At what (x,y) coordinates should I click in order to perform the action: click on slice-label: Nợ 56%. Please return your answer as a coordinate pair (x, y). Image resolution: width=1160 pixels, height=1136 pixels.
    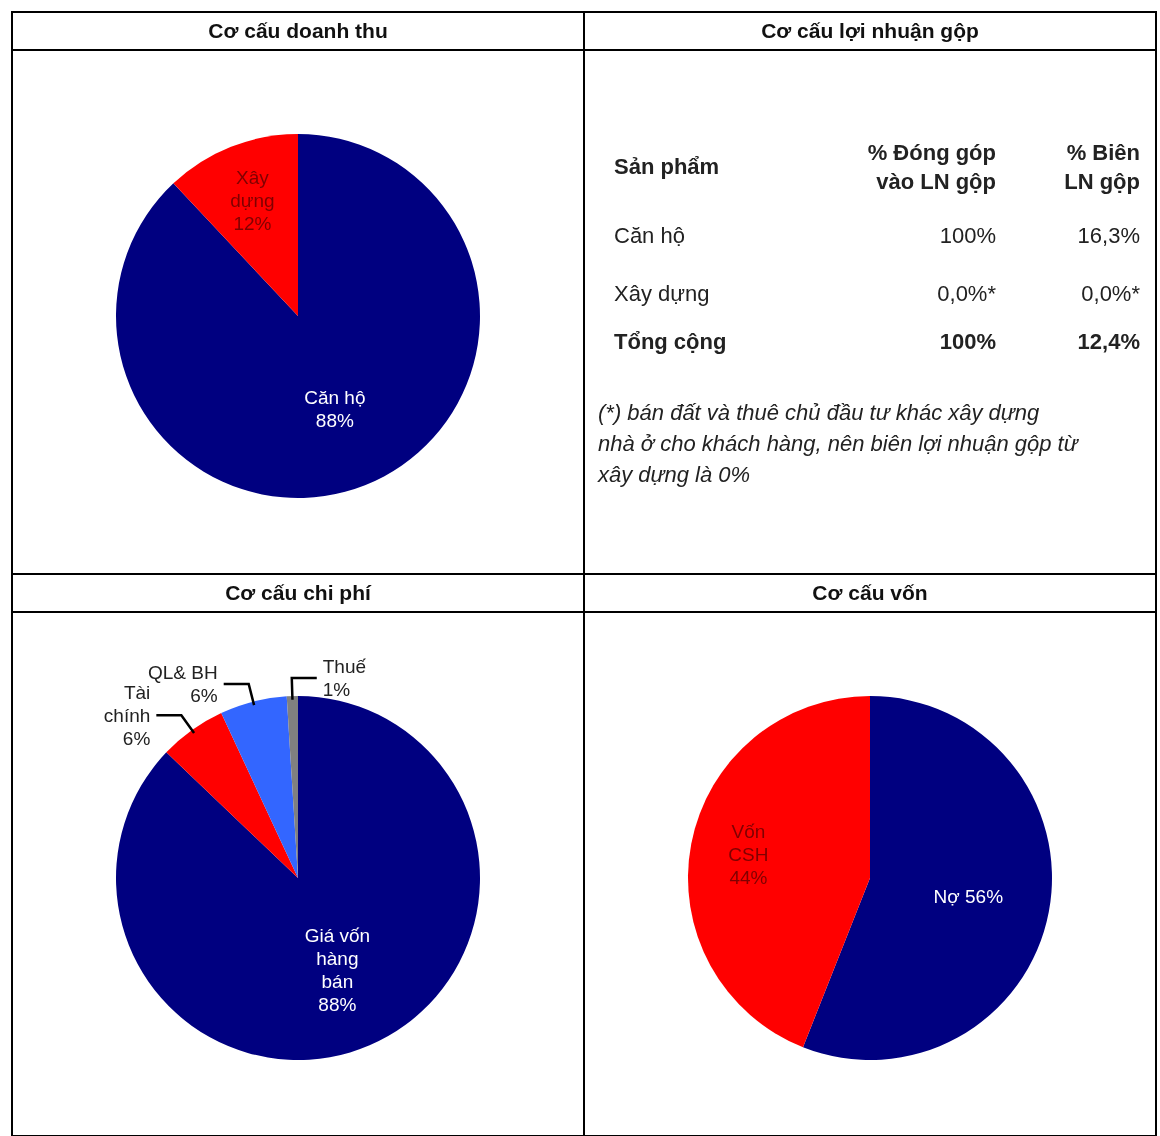
    Looking at the image, I should click on (968, 897).